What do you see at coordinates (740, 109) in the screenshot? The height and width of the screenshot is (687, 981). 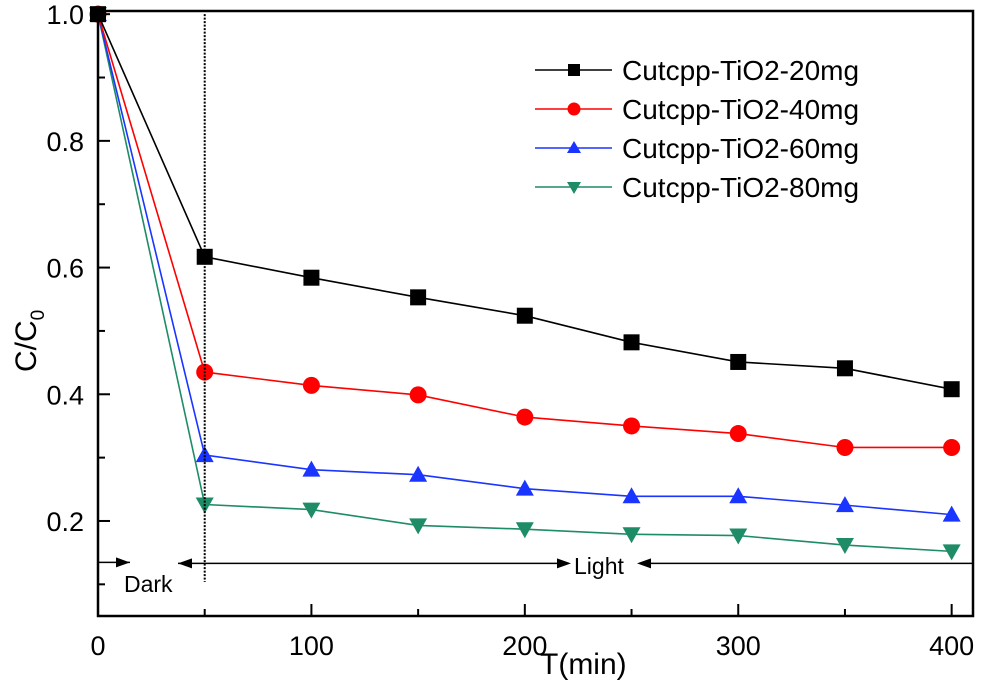 I see `legend-label: Cutcpp-TiO2-40mg` at bounding box center [740, 109].